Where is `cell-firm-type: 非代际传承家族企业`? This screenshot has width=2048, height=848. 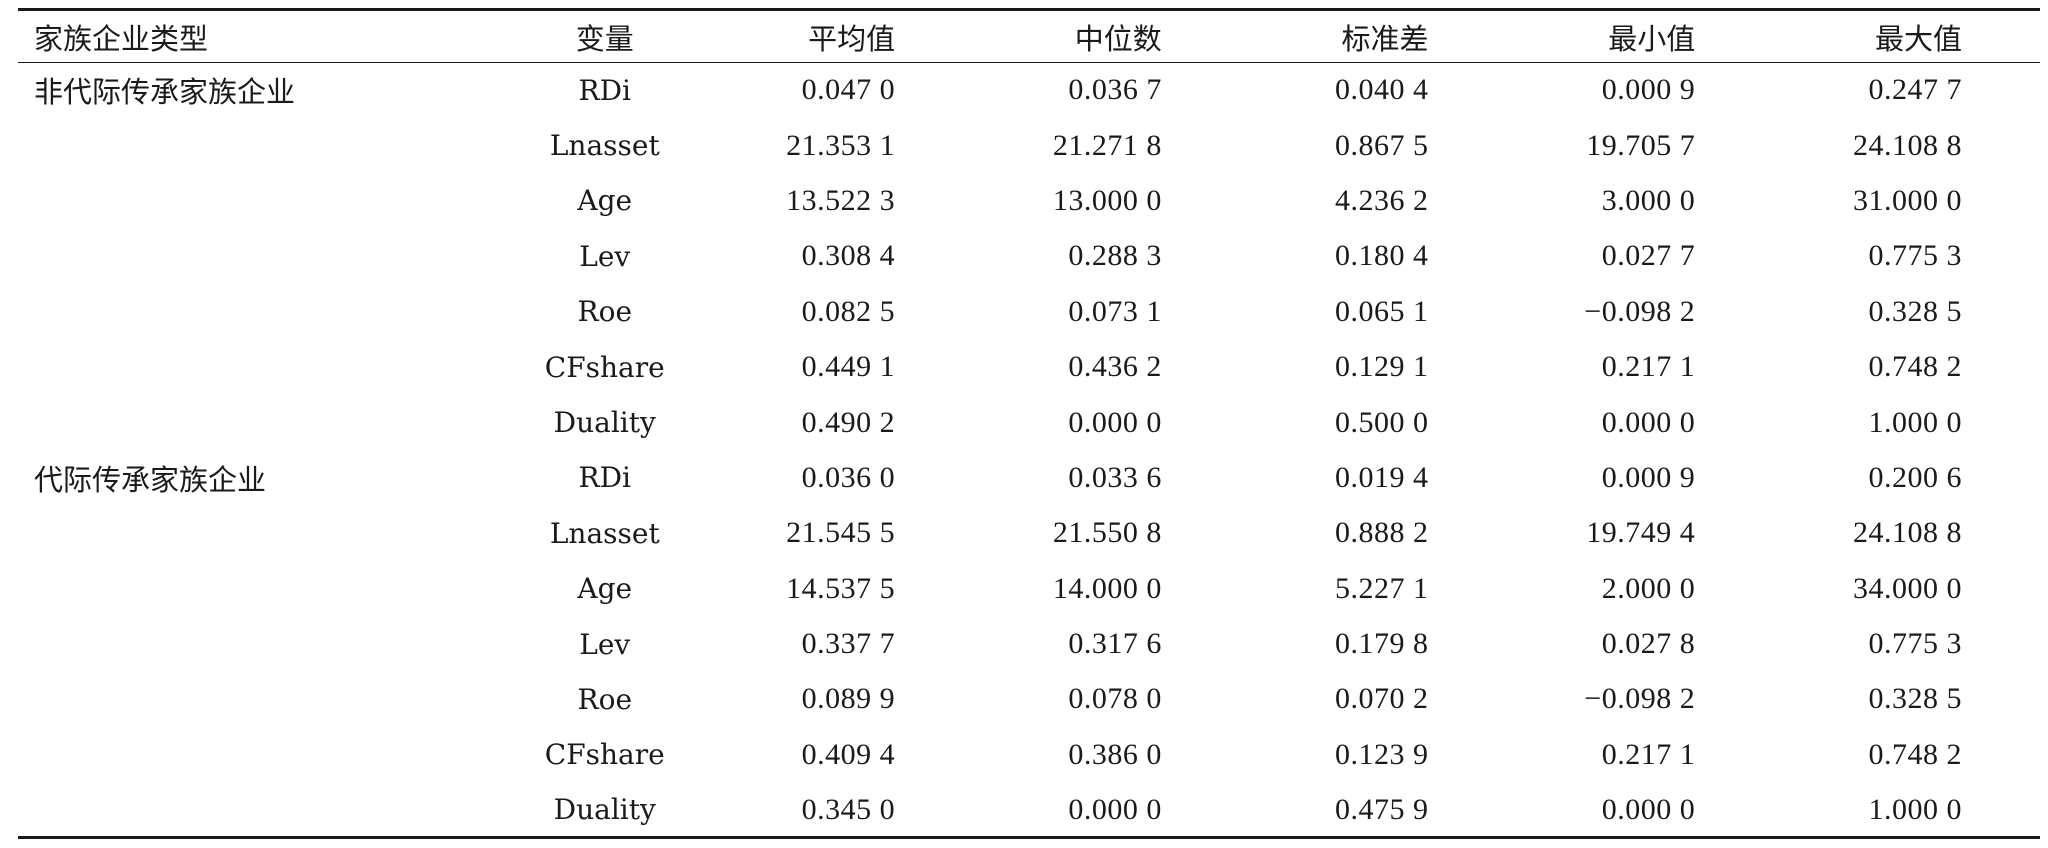 cell-firm-type: 非代际传承家族企业 is located at coordinates (165, 92).